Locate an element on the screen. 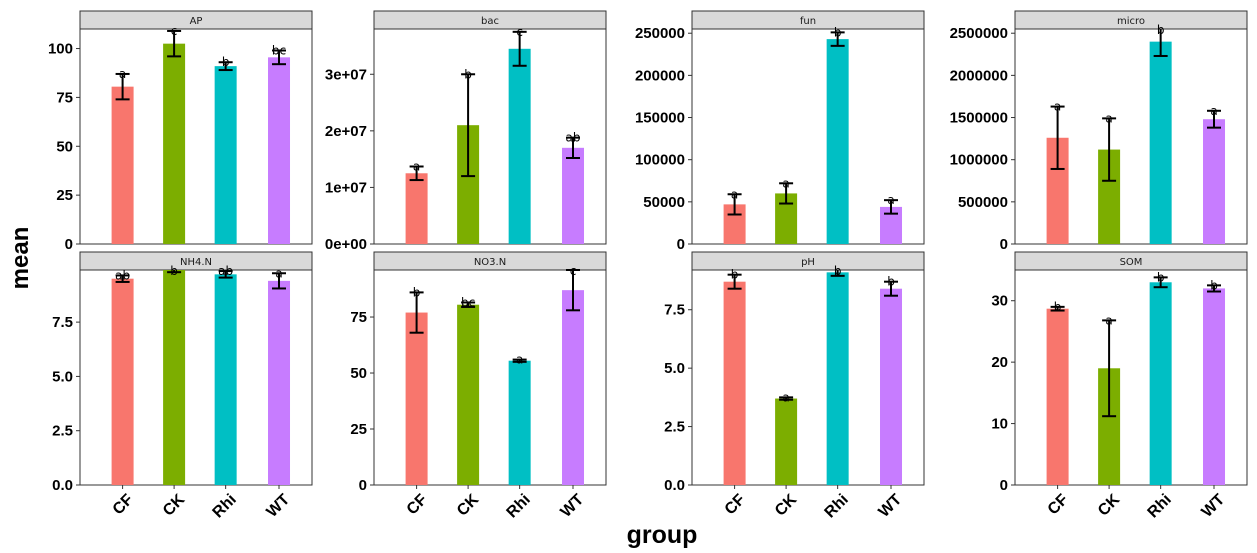  facet-title: NH4.N is located at coordinates (196, 262).